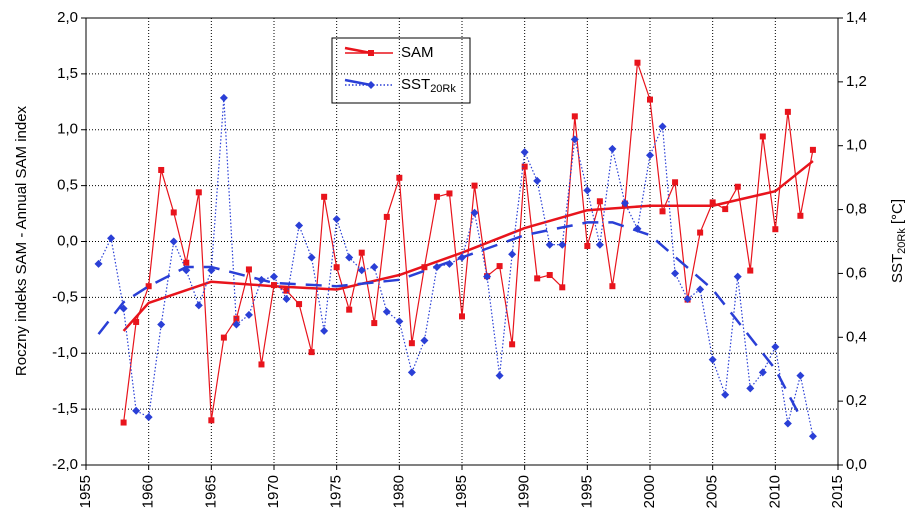 The height and width of the screenshot is (526, 913). I want to click on x-tick-label: 1960, so click(148, 491).